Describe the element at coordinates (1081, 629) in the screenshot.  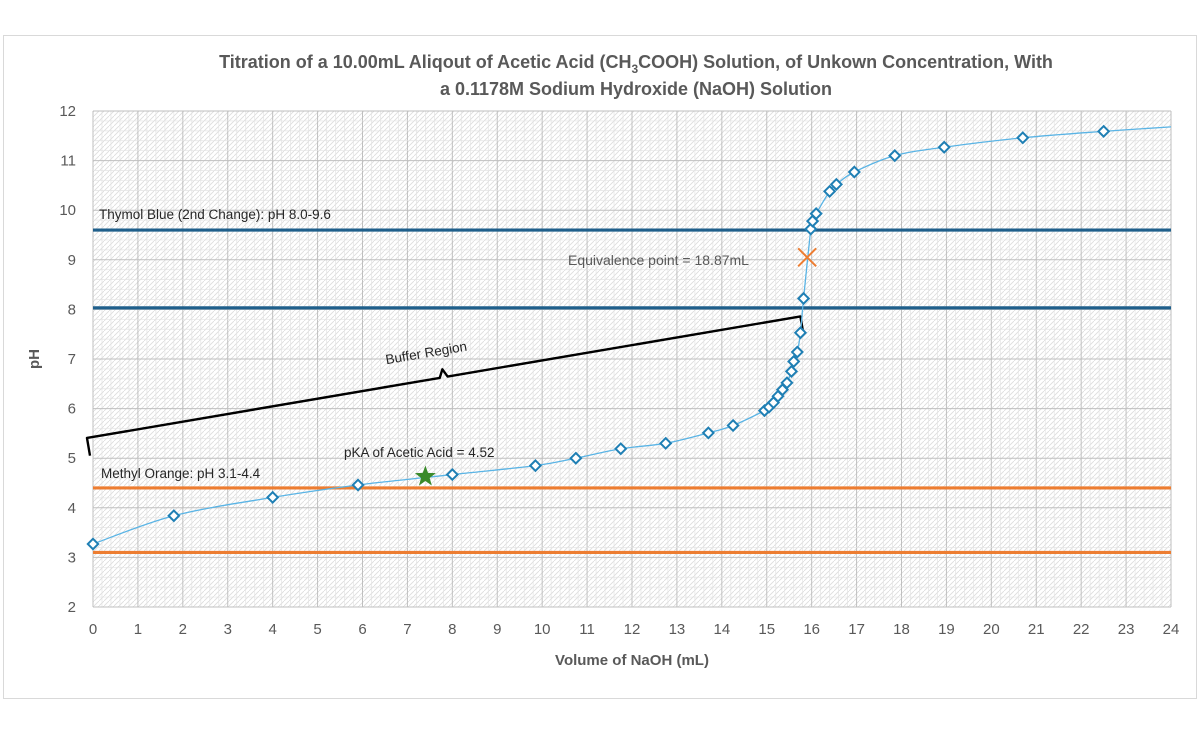
I see `x-tick-label: 22` at that location.